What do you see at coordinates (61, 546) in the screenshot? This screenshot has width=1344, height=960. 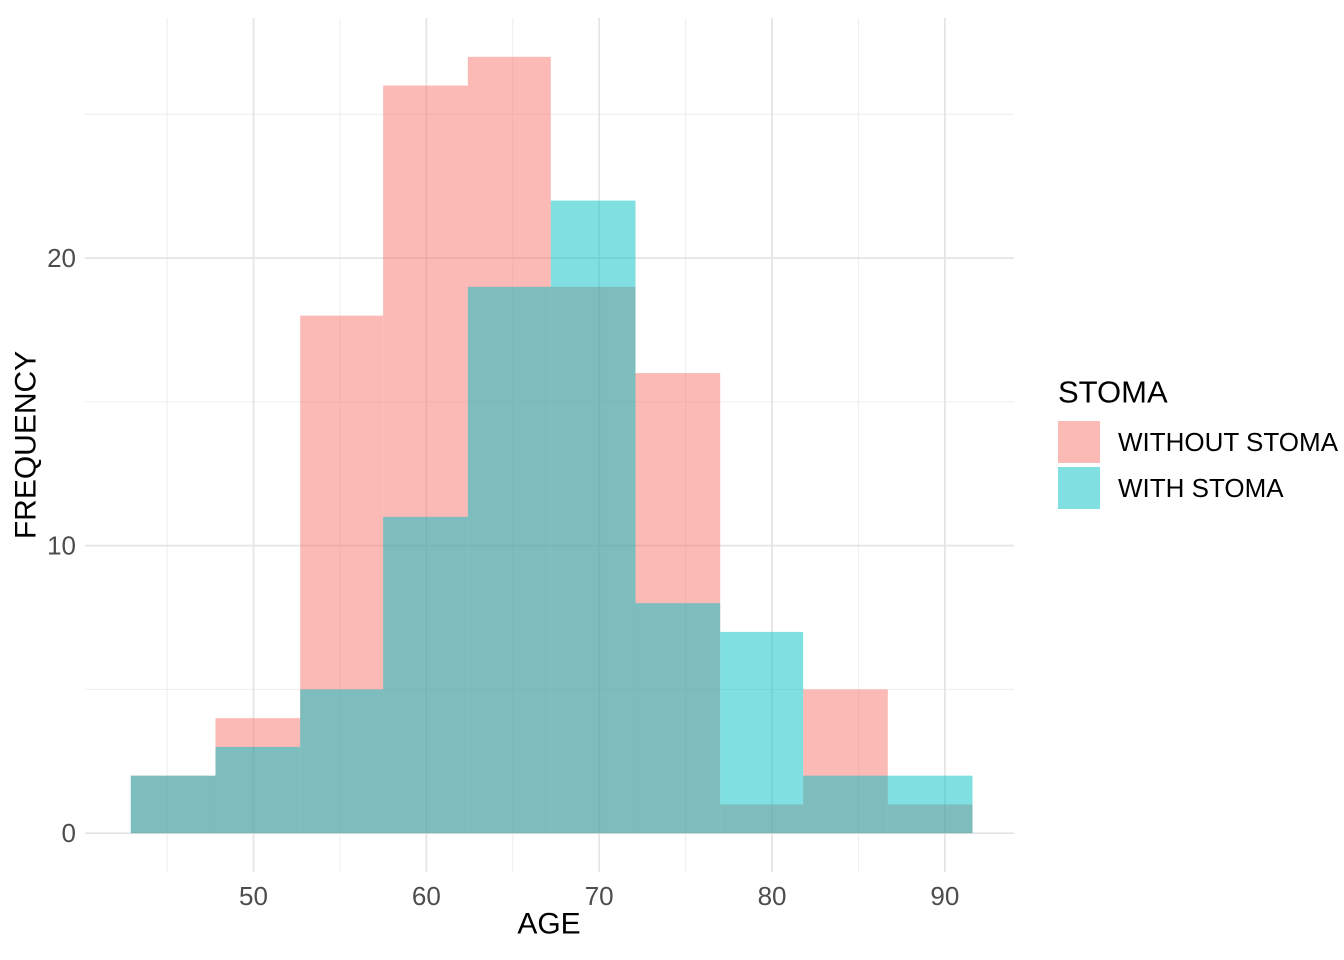 I see `y-tick-label: 10` at bounding box center [61, 546].